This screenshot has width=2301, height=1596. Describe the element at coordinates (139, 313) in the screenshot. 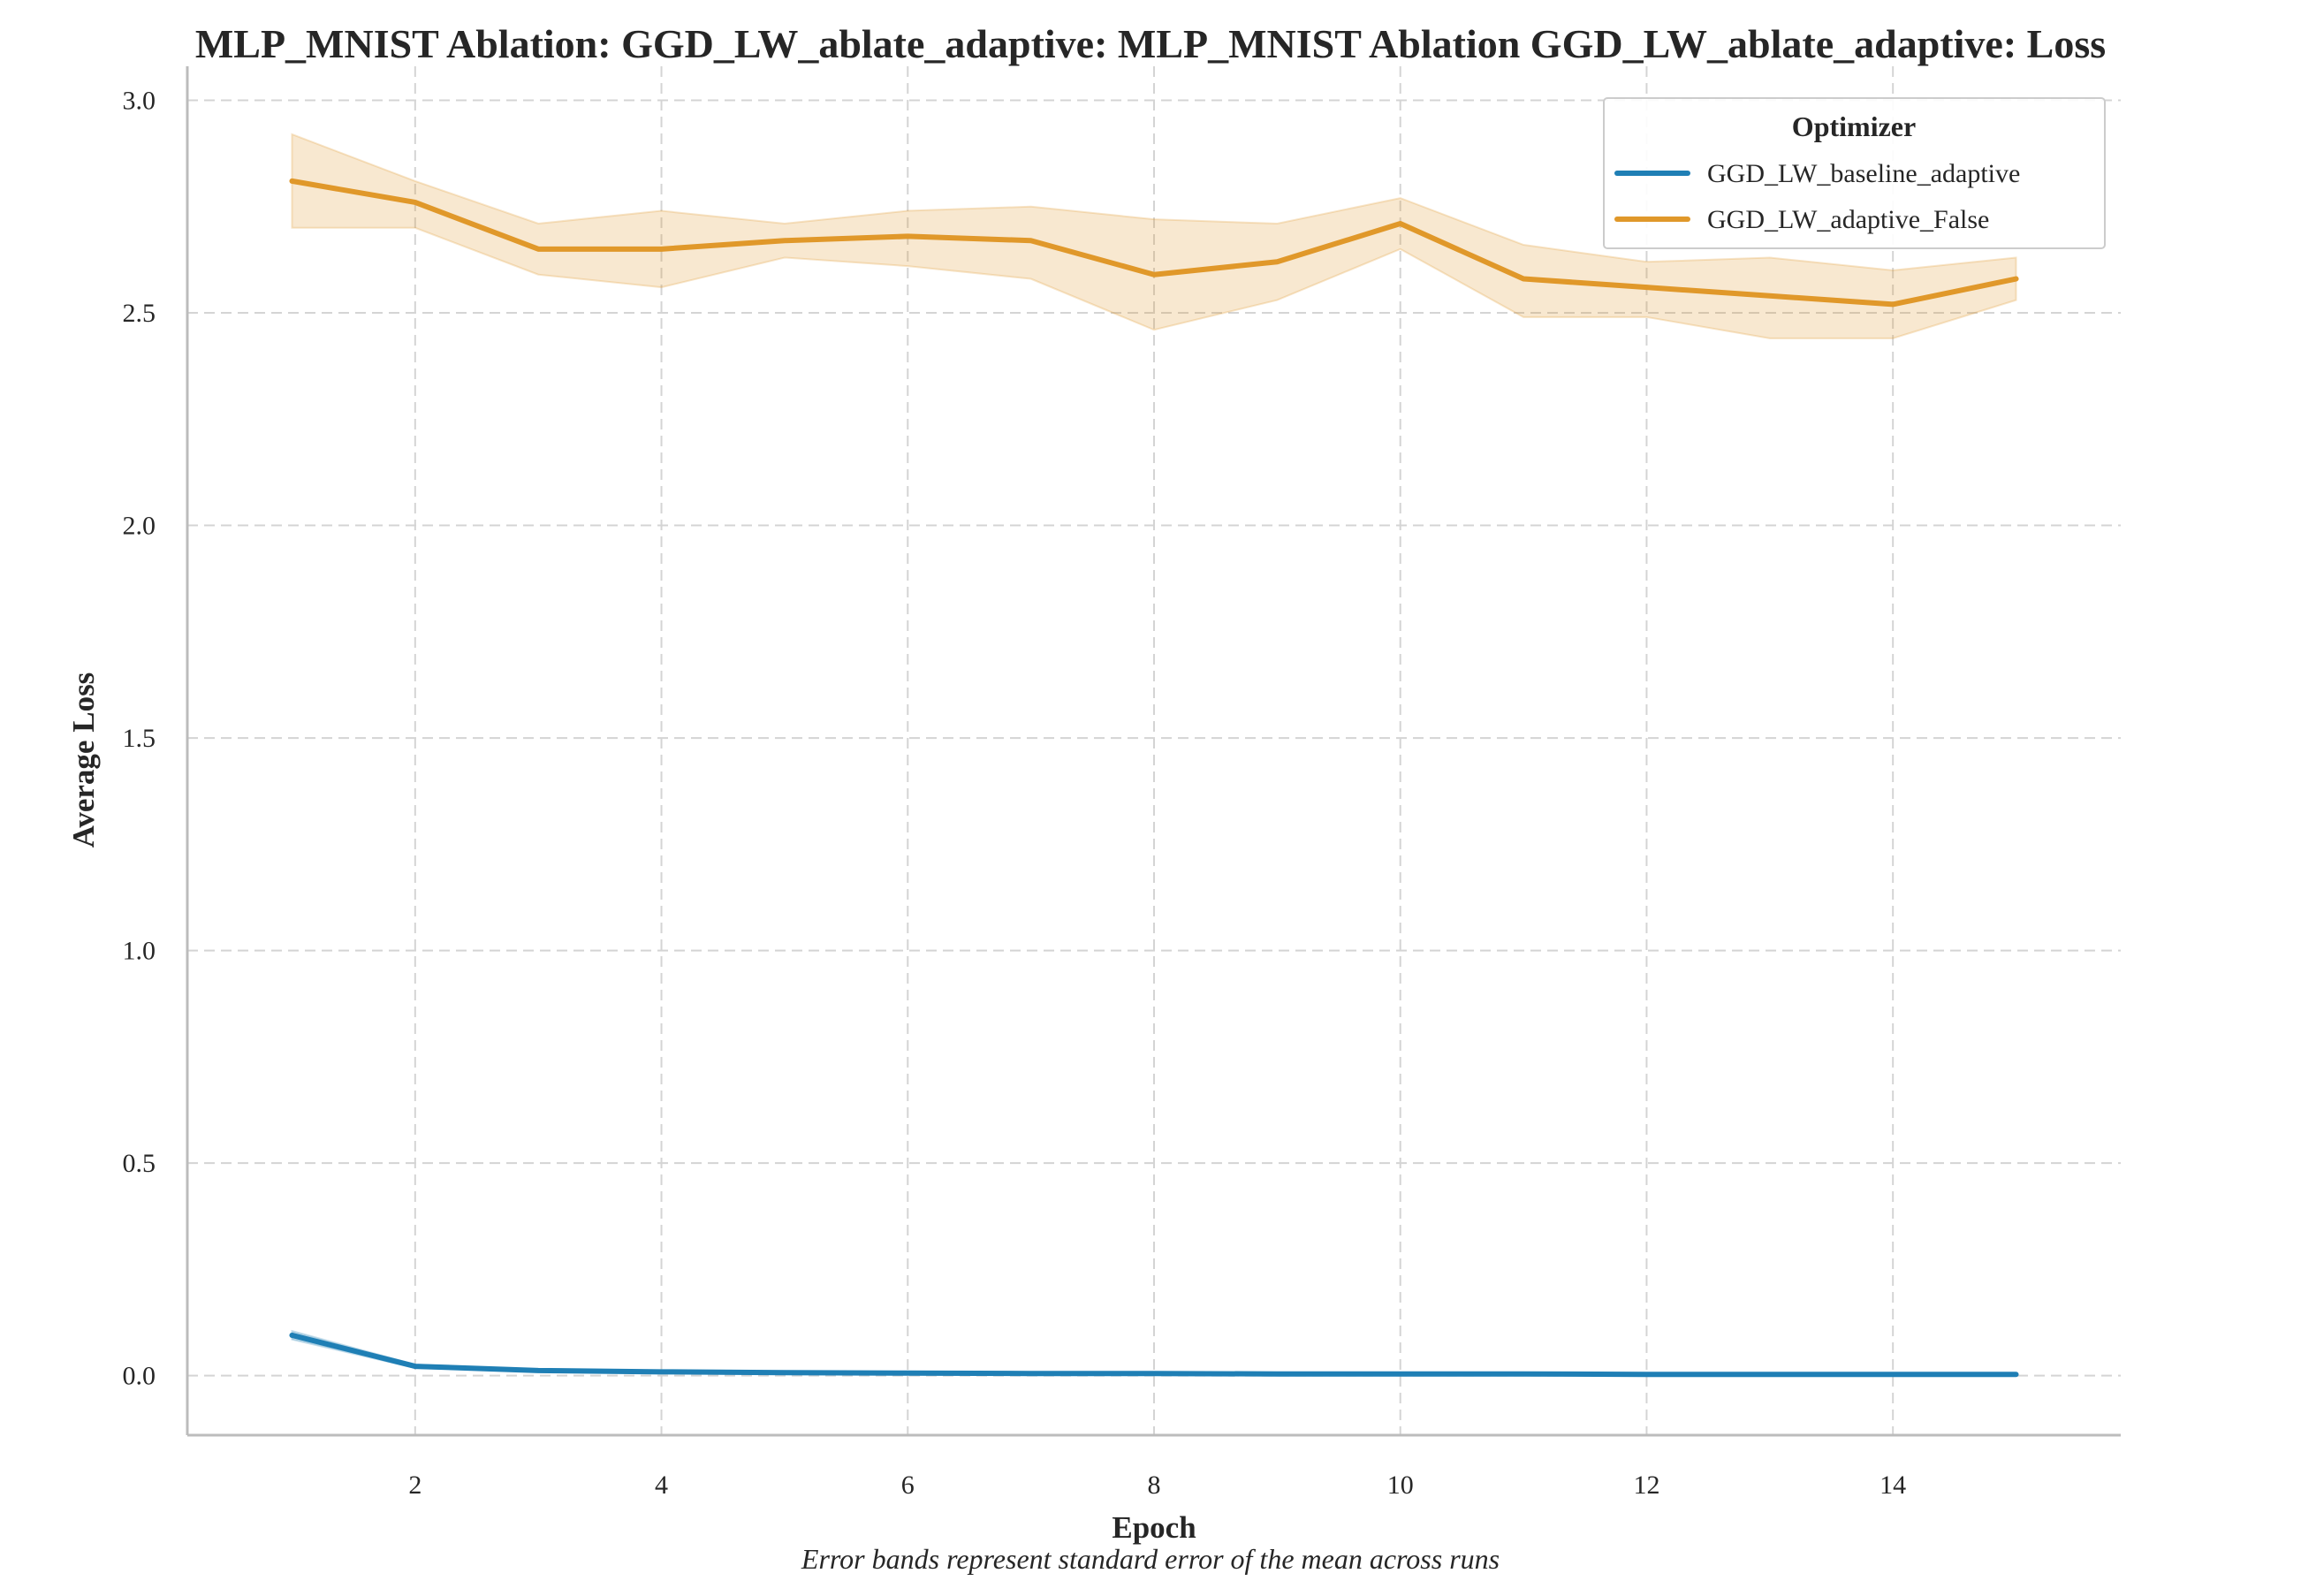

I see `y-tick-label: 2.5` at that location.